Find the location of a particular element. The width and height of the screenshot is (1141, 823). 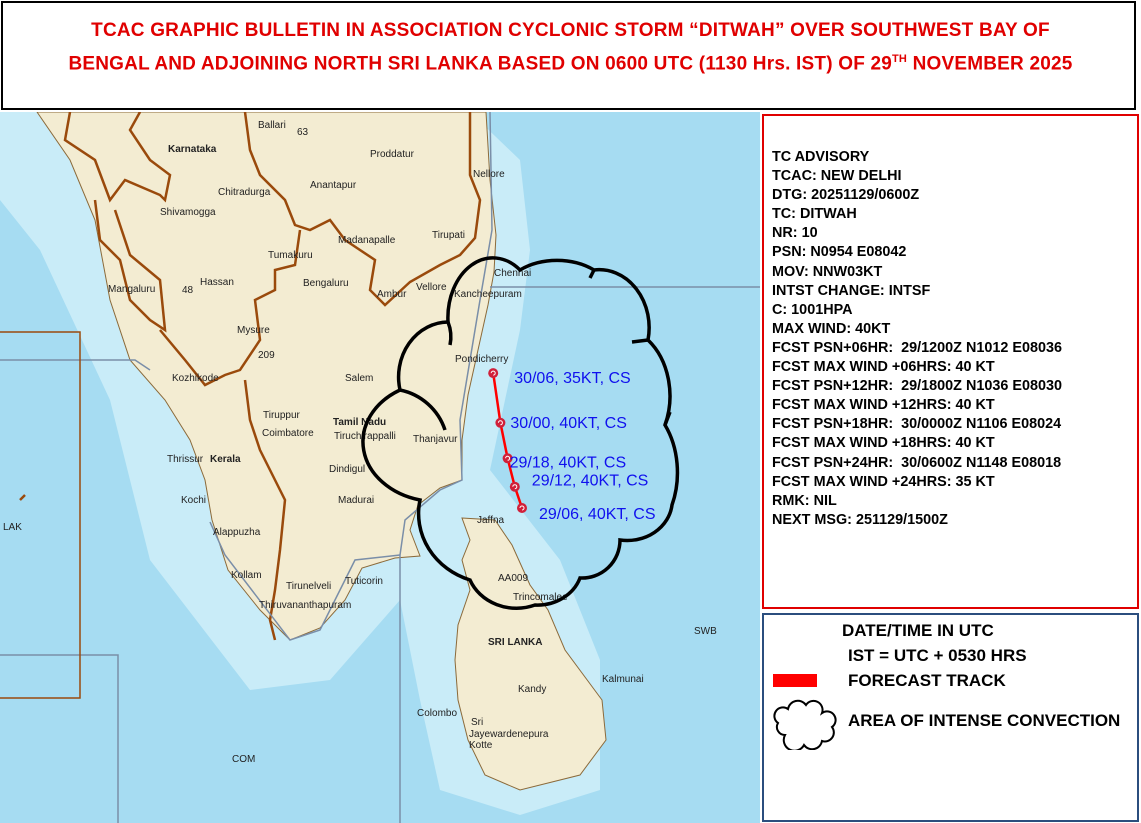

advisory-line: DTG: 20251129/0600Z is located at coordinates (846, 195).